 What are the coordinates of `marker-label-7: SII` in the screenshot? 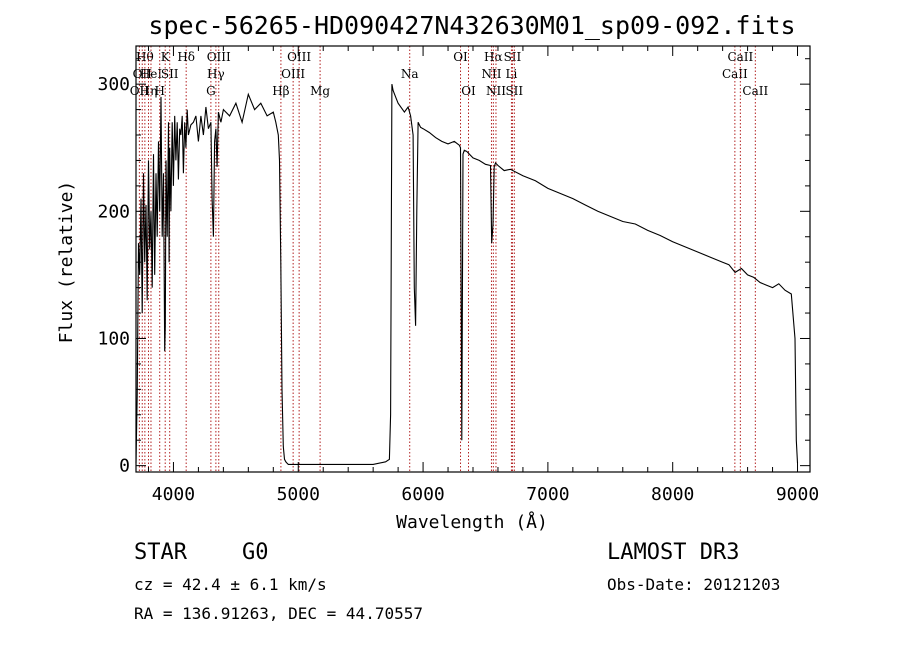 It's located at (170, 74).